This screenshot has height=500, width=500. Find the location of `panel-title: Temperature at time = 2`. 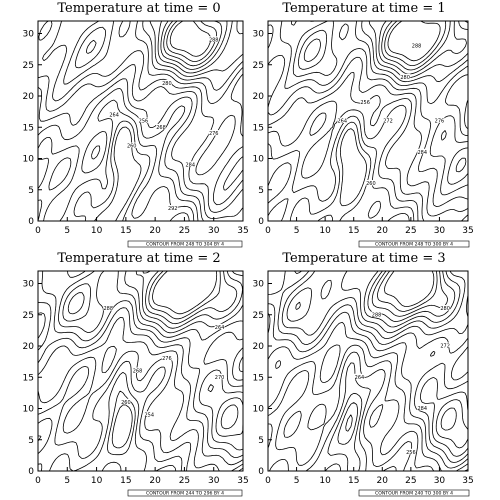

panel-title: Temperature at time = 2 is located at coordinates (138, 258).